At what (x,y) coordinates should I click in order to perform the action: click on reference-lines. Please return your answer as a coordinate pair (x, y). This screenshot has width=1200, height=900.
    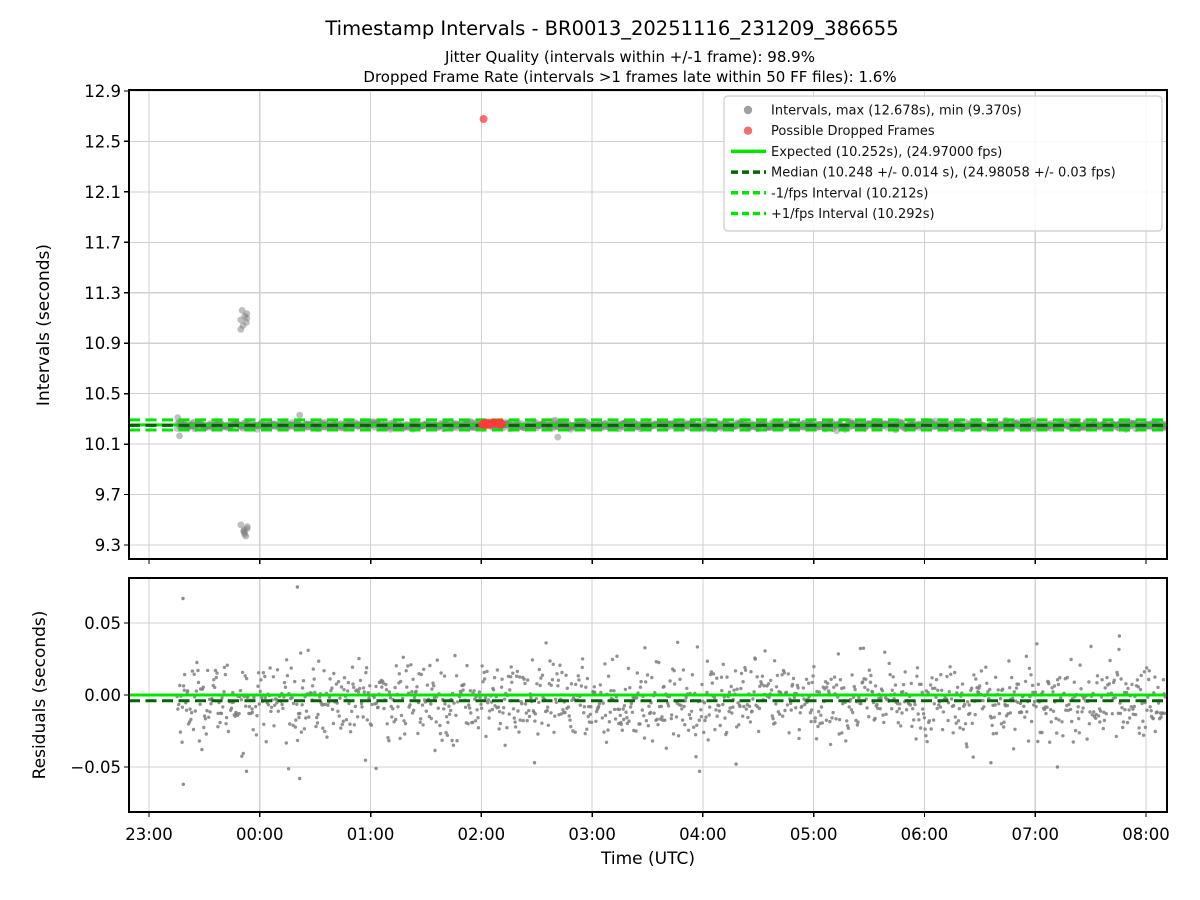
    Looking at the image, I should click on (648, 425).